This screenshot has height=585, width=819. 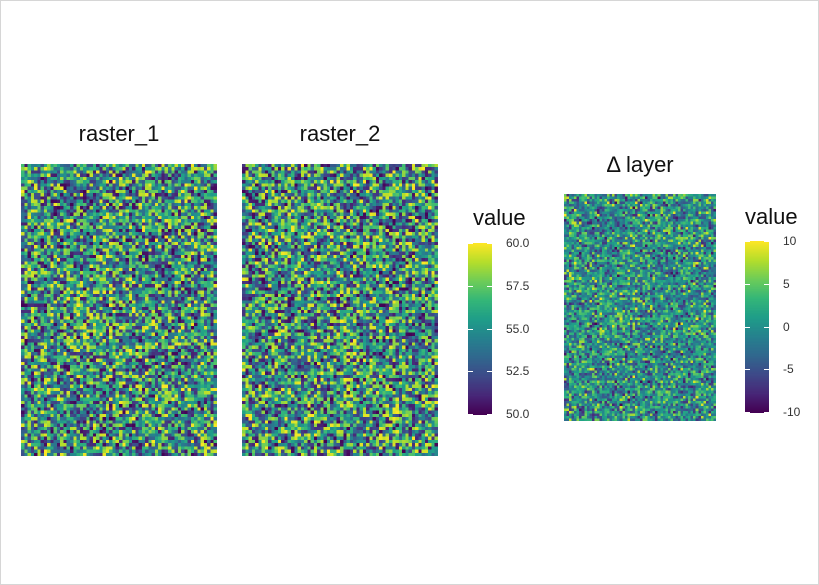 What do you see at coordinates (792, 412) in the screenshot?
I see `legend-2-tick-label: -10` at bounding box center [792, 412].